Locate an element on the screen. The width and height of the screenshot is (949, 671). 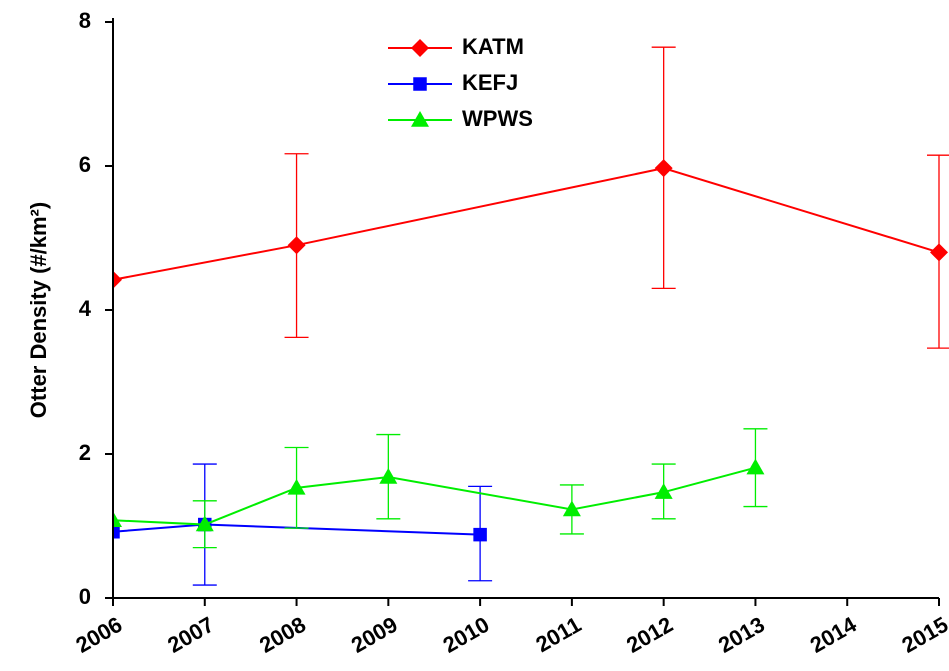
x-tick-label: 2013 is located at coordinates (741, 635).